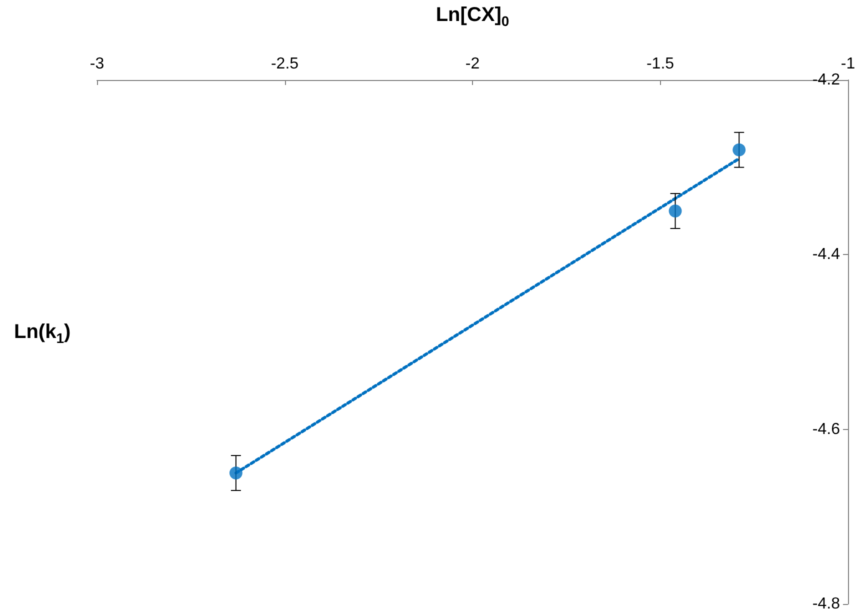 Image resolution: width=859 pixels, height=614 pixels. What do you see at coordinates (284, 64) in the screenshot?
I see `x-tick-label: -2.5` at bounding box center [284, 64].